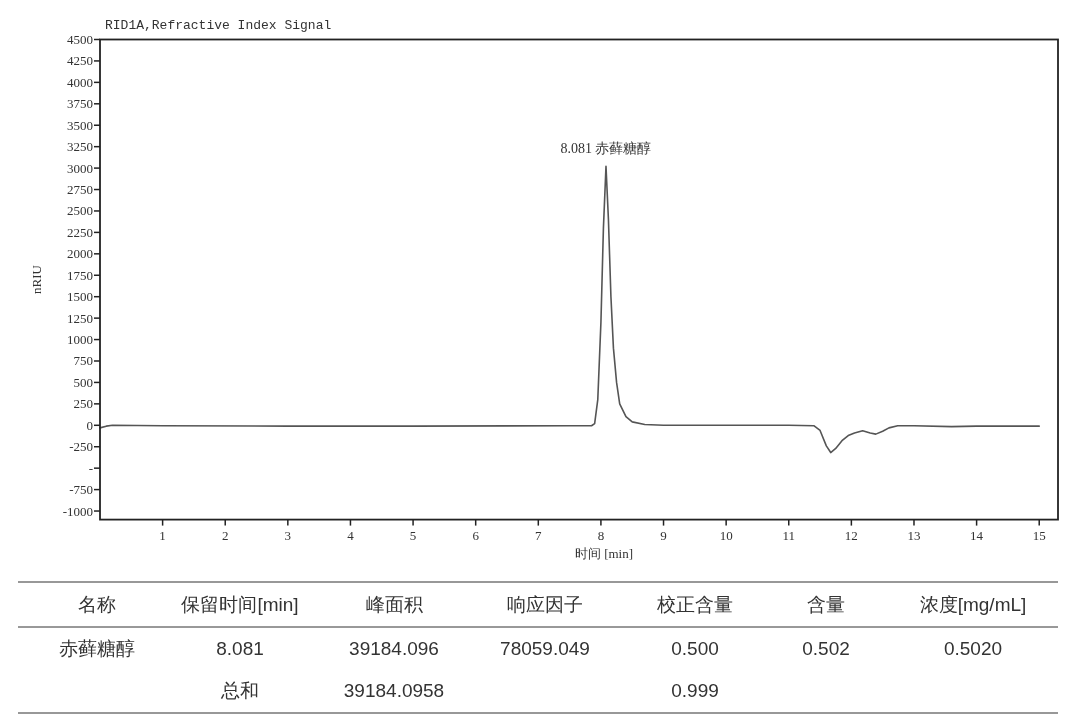 Image resolution: width=1080 pixels, height=724 pixels. I want to click on x-tick-label: 12, so click(851, 535).